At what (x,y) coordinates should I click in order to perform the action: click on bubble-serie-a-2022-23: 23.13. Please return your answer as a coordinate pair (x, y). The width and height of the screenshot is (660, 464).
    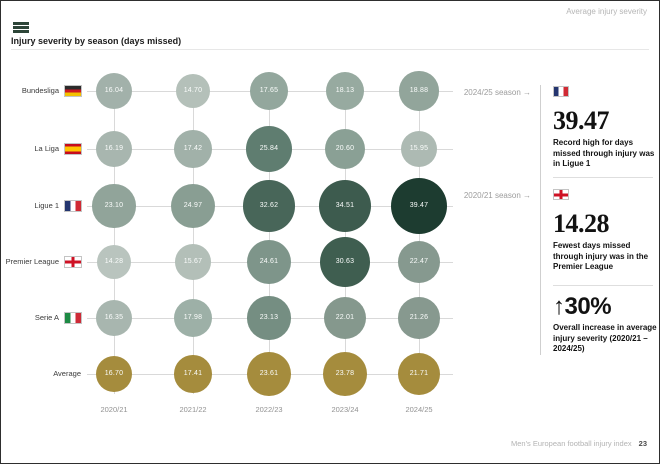
    Looking at the image, I should click on (269, 318).